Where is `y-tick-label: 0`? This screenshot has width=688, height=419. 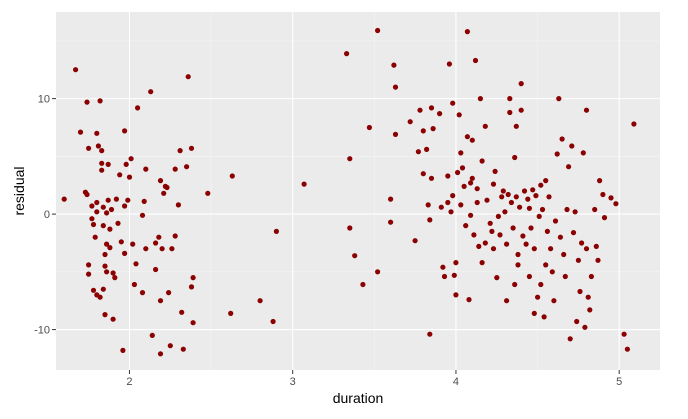 y-tick-label: 0 is located at coordinates (47, 215).